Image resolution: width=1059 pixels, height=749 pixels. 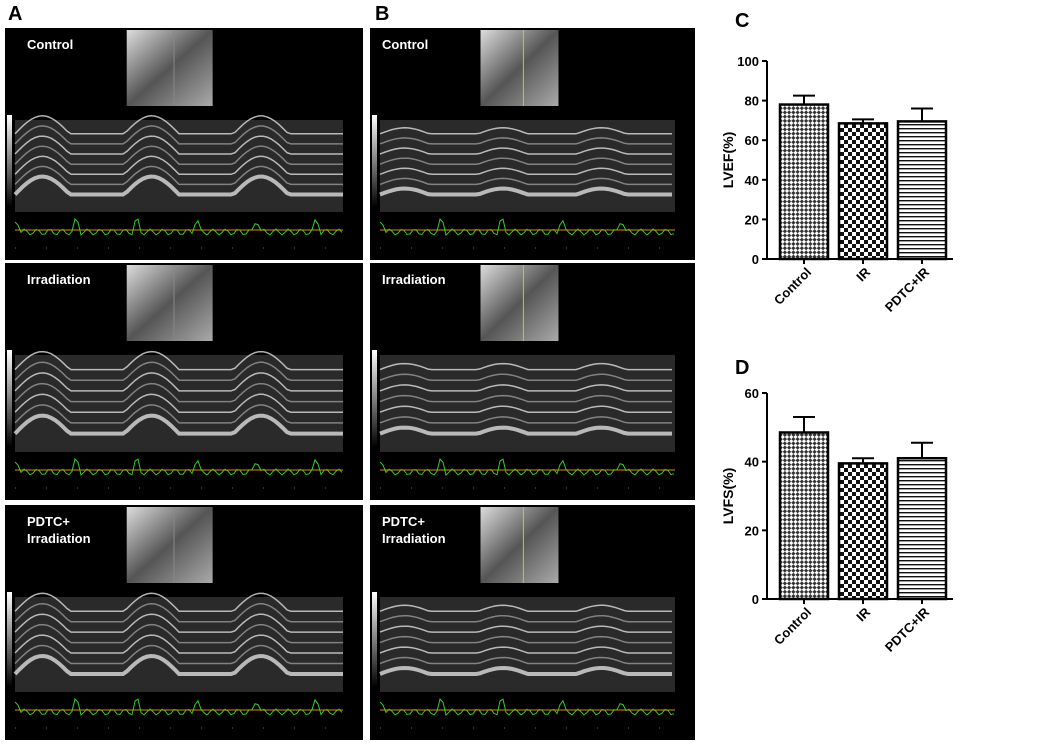 What do you see at coordinates (728, 160) in the screenshot?
I see `y-axis-label: LVEF(%)` at bounding box center [728, 160].